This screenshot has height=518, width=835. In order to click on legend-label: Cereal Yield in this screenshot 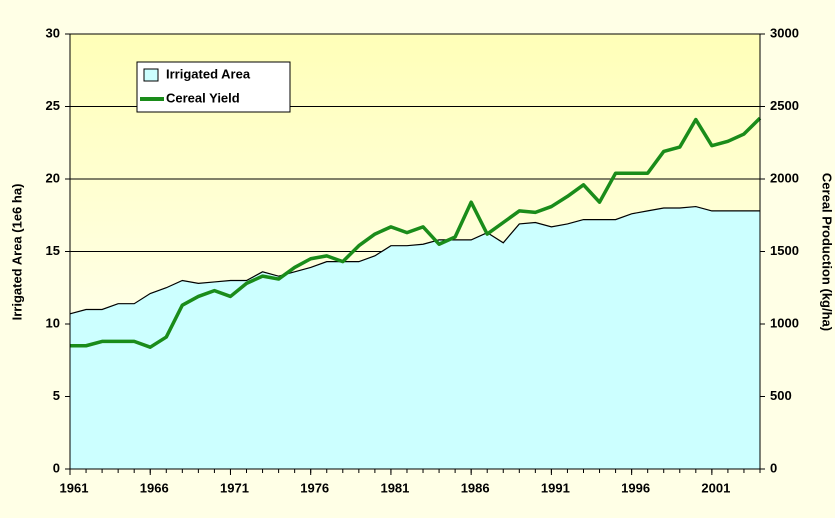, I will do `click(203, 97)`.